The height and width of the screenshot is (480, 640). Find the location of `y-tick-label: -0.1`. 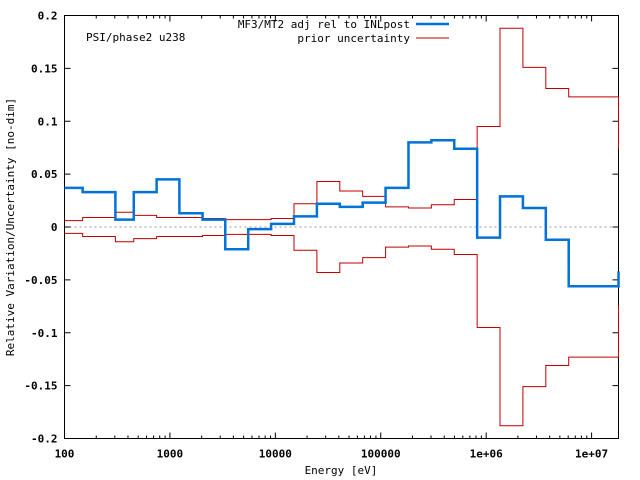

y-tick-label: -0.1 is located at coordinates (44, 333).